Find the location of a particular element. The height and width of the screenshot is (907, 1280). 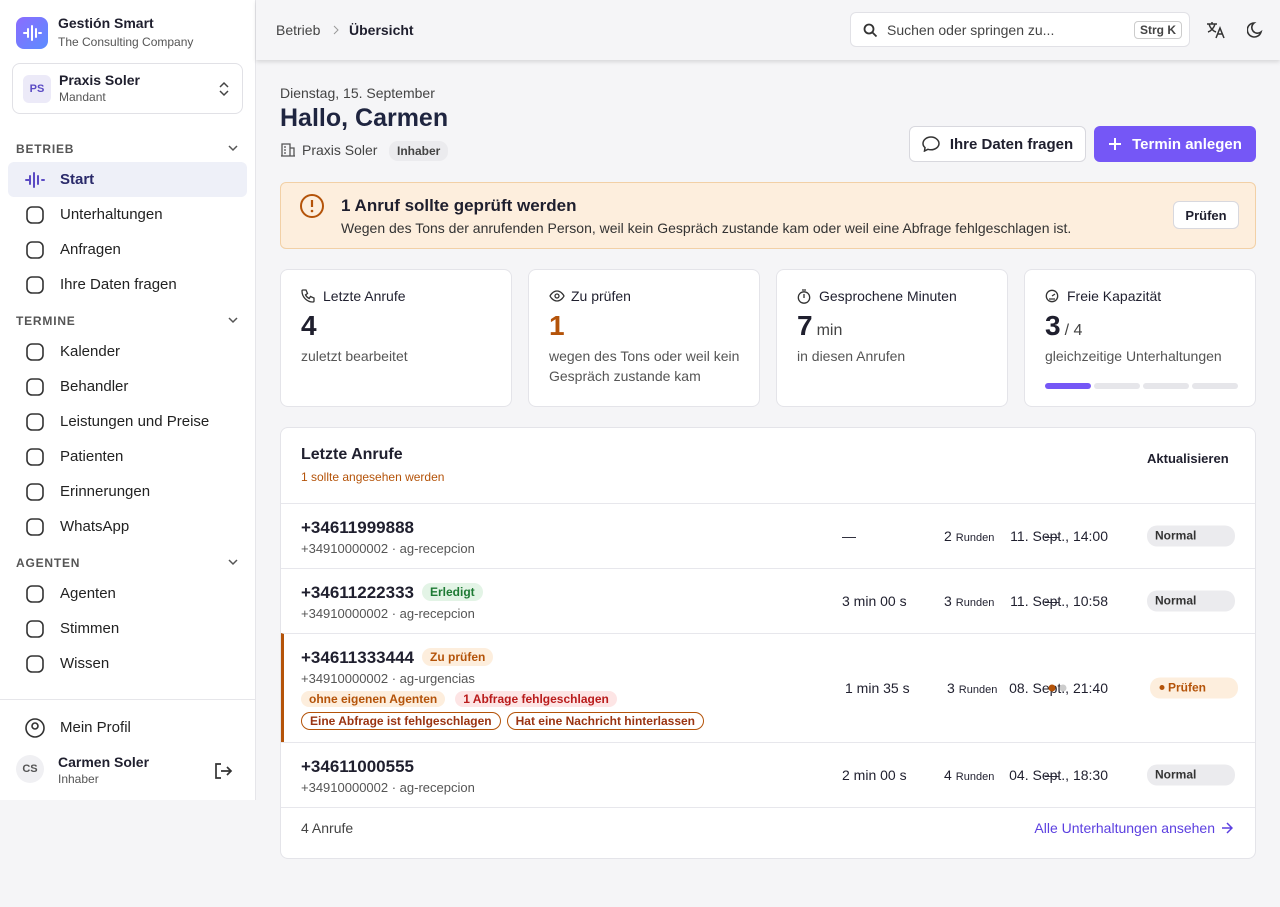

button-label: Ihre Daten fragen is located at coordinates (1011, 144).